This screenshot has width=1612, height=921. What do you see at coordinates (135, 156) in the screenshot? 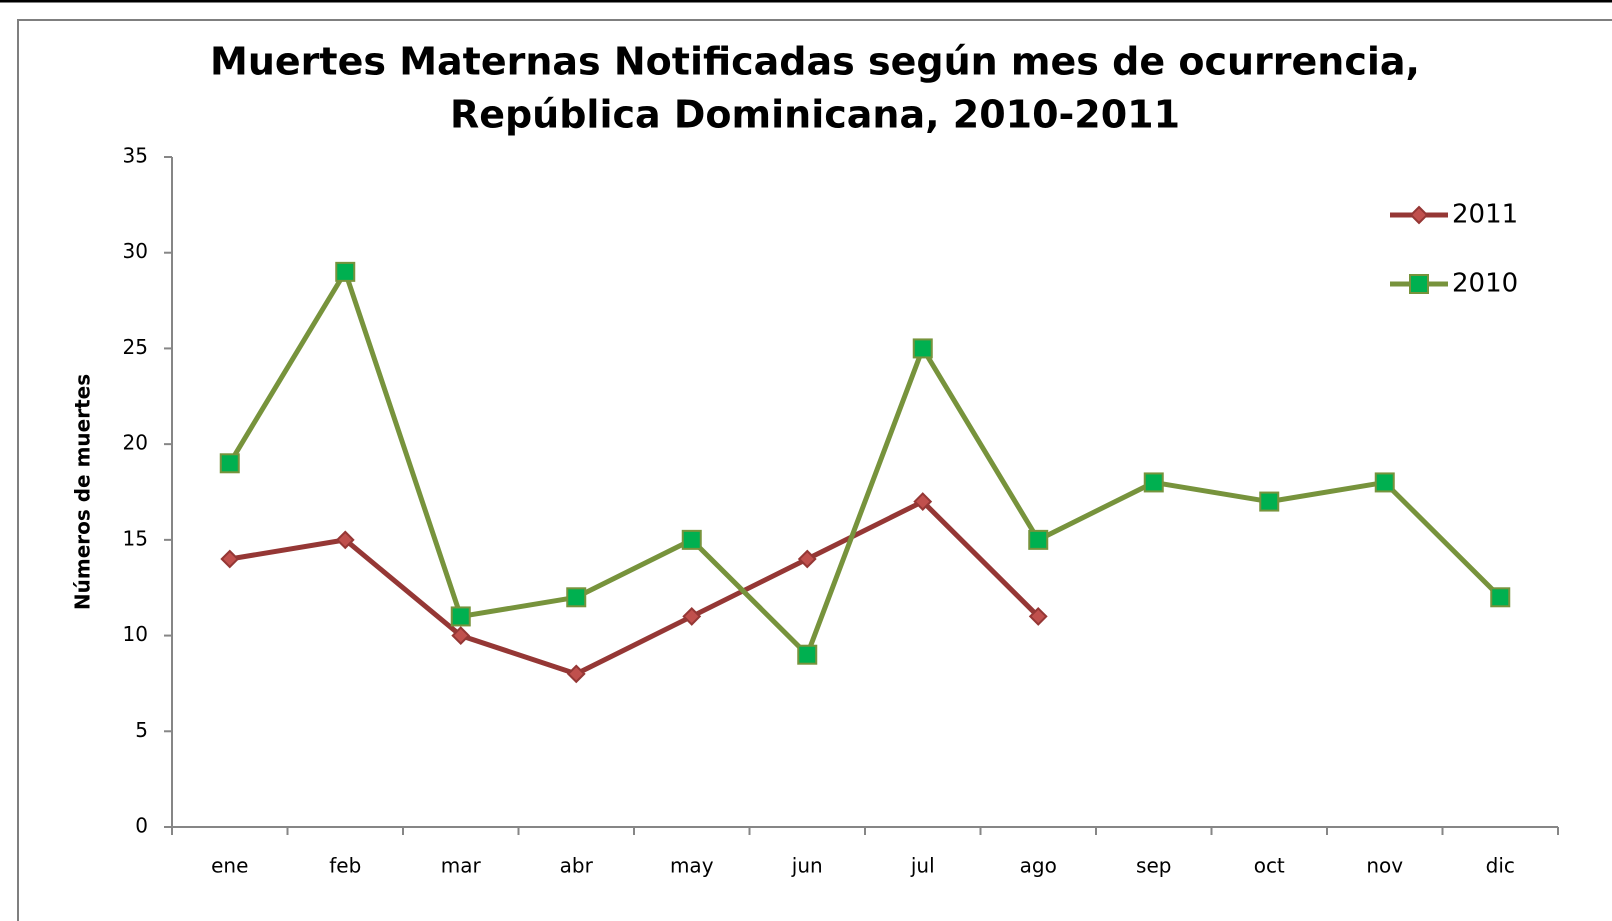
I see `y-tick-label: 35` at bounding box center [135, 156].